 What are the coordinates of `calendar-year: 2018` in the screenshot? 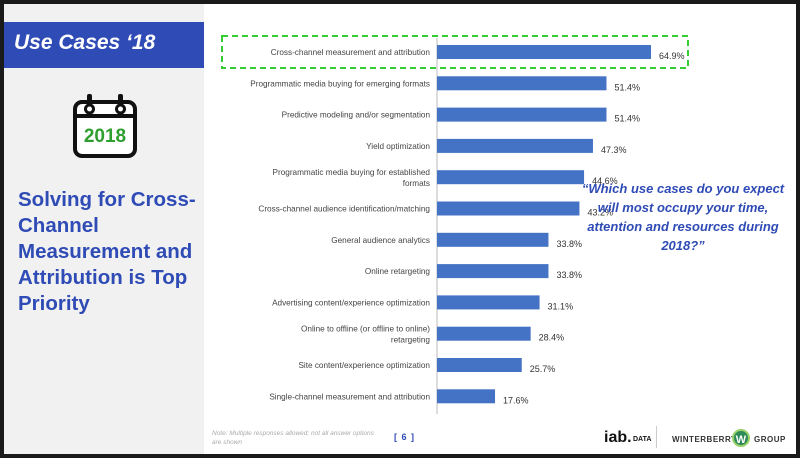 It's located at (105, 136).